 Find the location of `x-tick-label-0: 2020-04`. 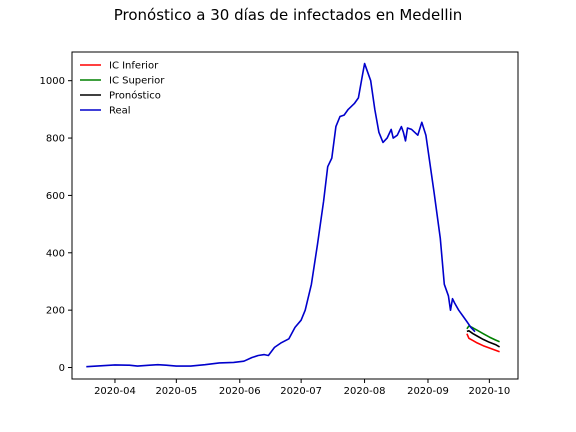

x-tick-label-0: 2020-04 is located at coordinates (115, 391).